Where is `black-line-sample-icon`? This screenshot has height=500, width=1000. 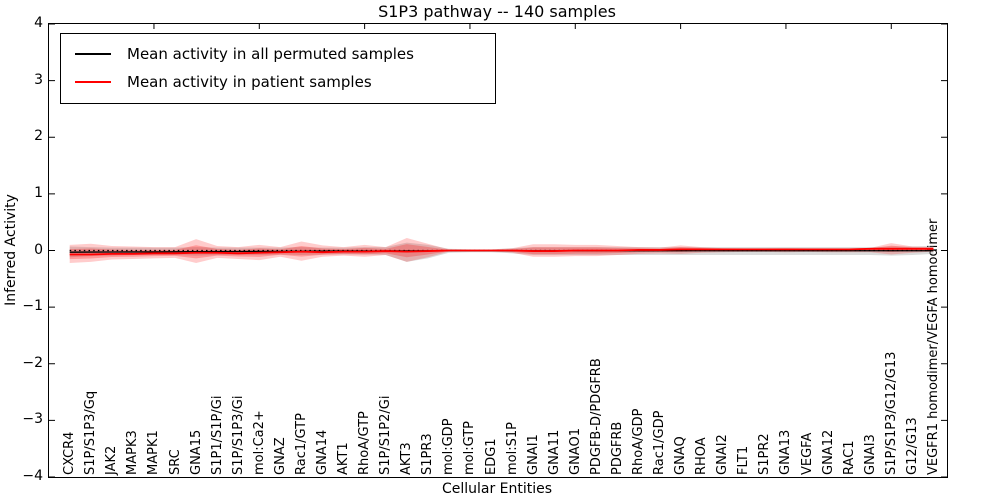
black-line-sample-icon is located at coordinates (93, 54).